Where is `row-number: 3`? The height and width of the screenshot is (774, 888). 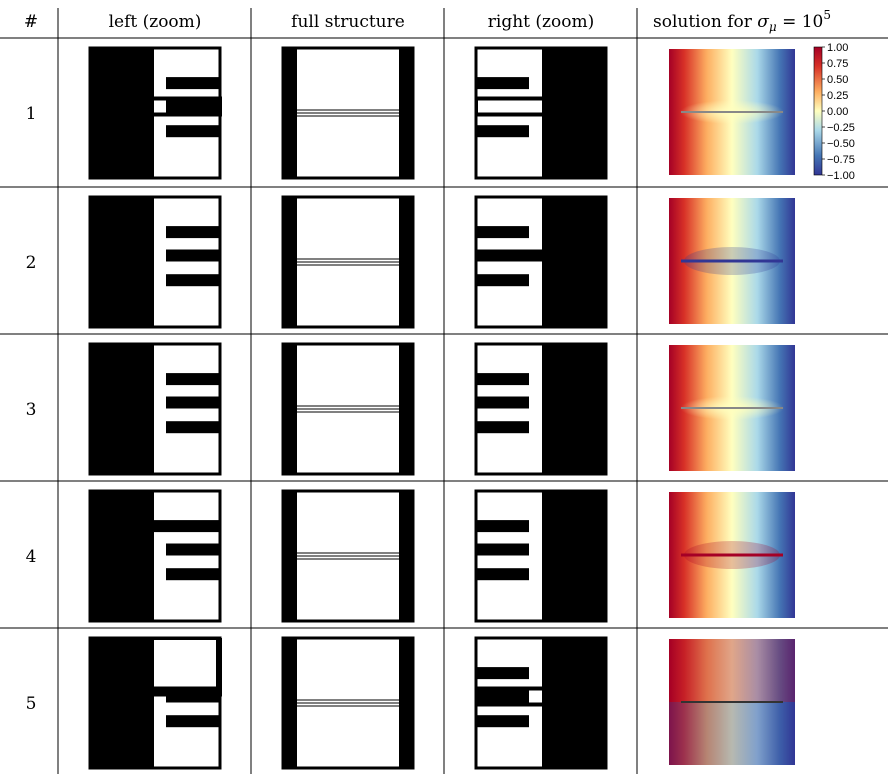
row-number: 3 is located at coordinates (31, 410).